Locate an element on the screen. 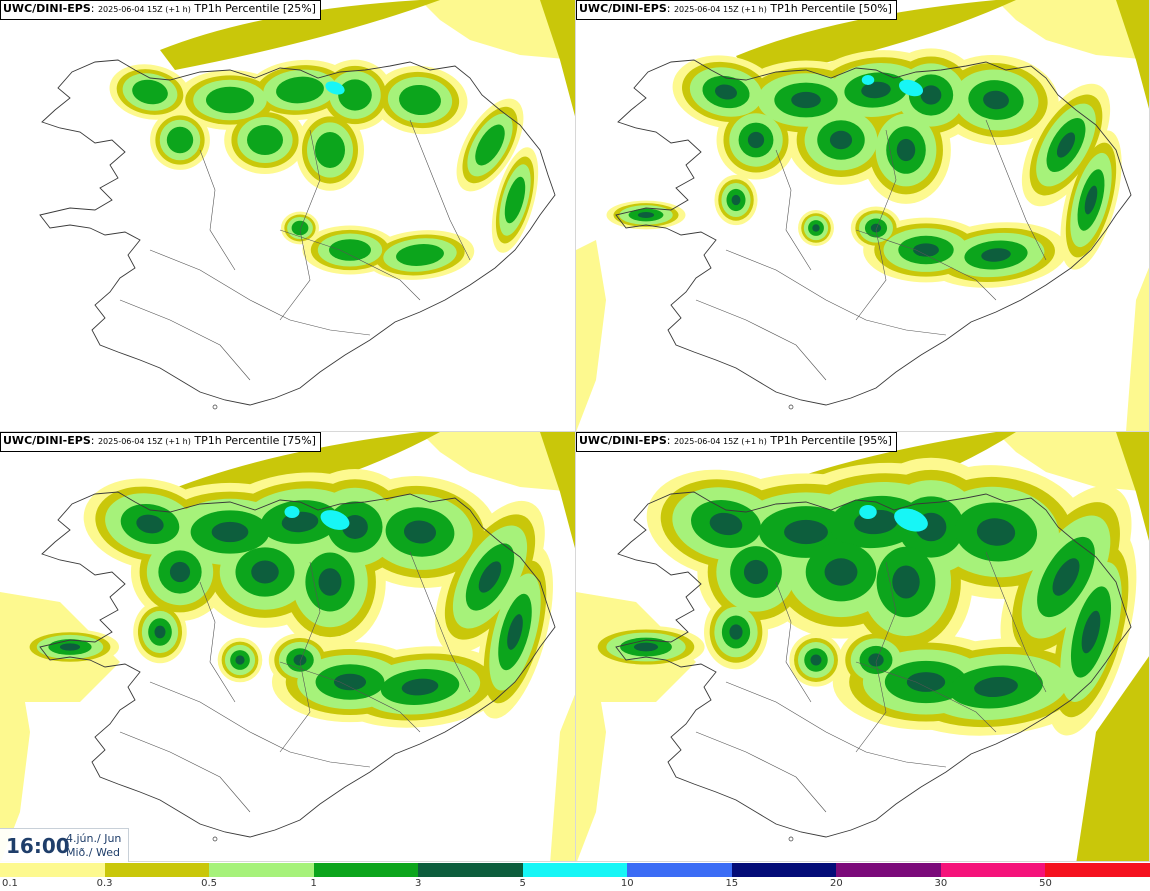  valid-weekday: Mið./ Wed is located at coordinates (93, 852).